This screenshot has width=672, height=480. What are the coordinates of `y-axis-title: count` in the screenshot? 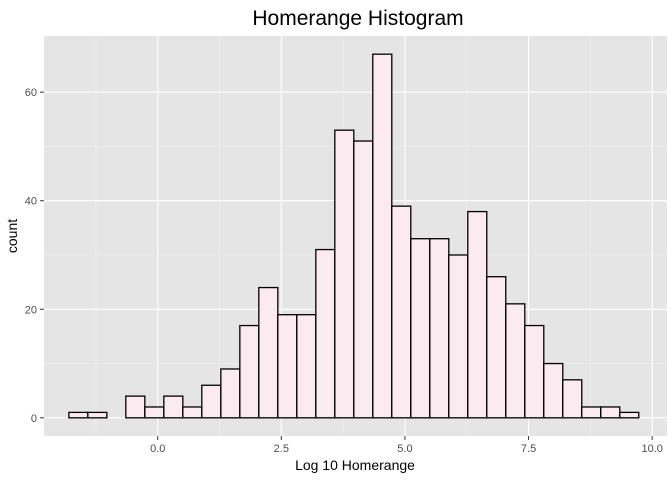 It's located at (12, 236).